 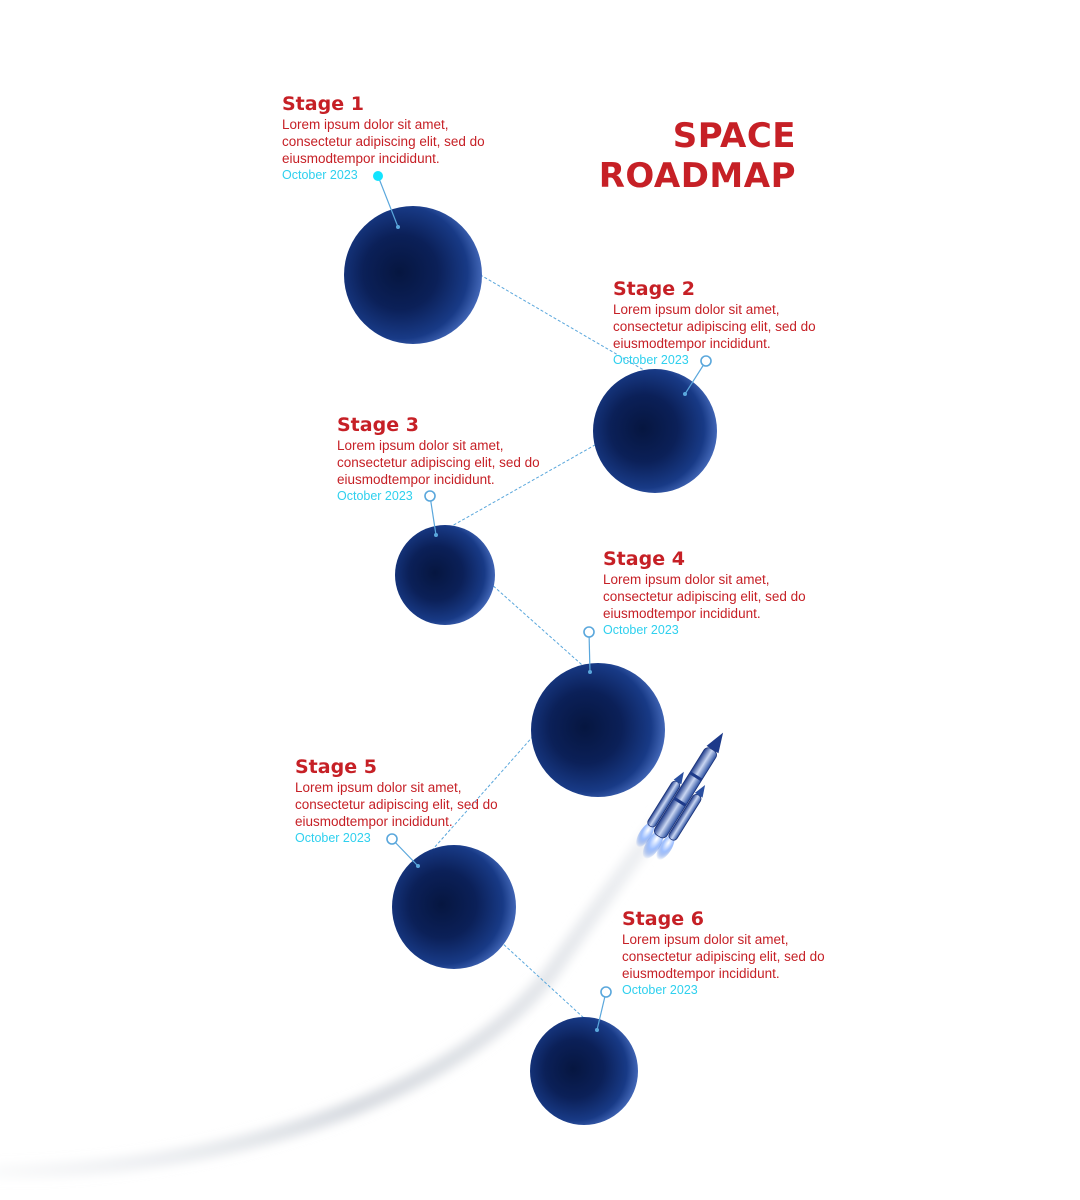 I want to click on page-title: SPACE ROADMAP, so click(x=697, y=156).